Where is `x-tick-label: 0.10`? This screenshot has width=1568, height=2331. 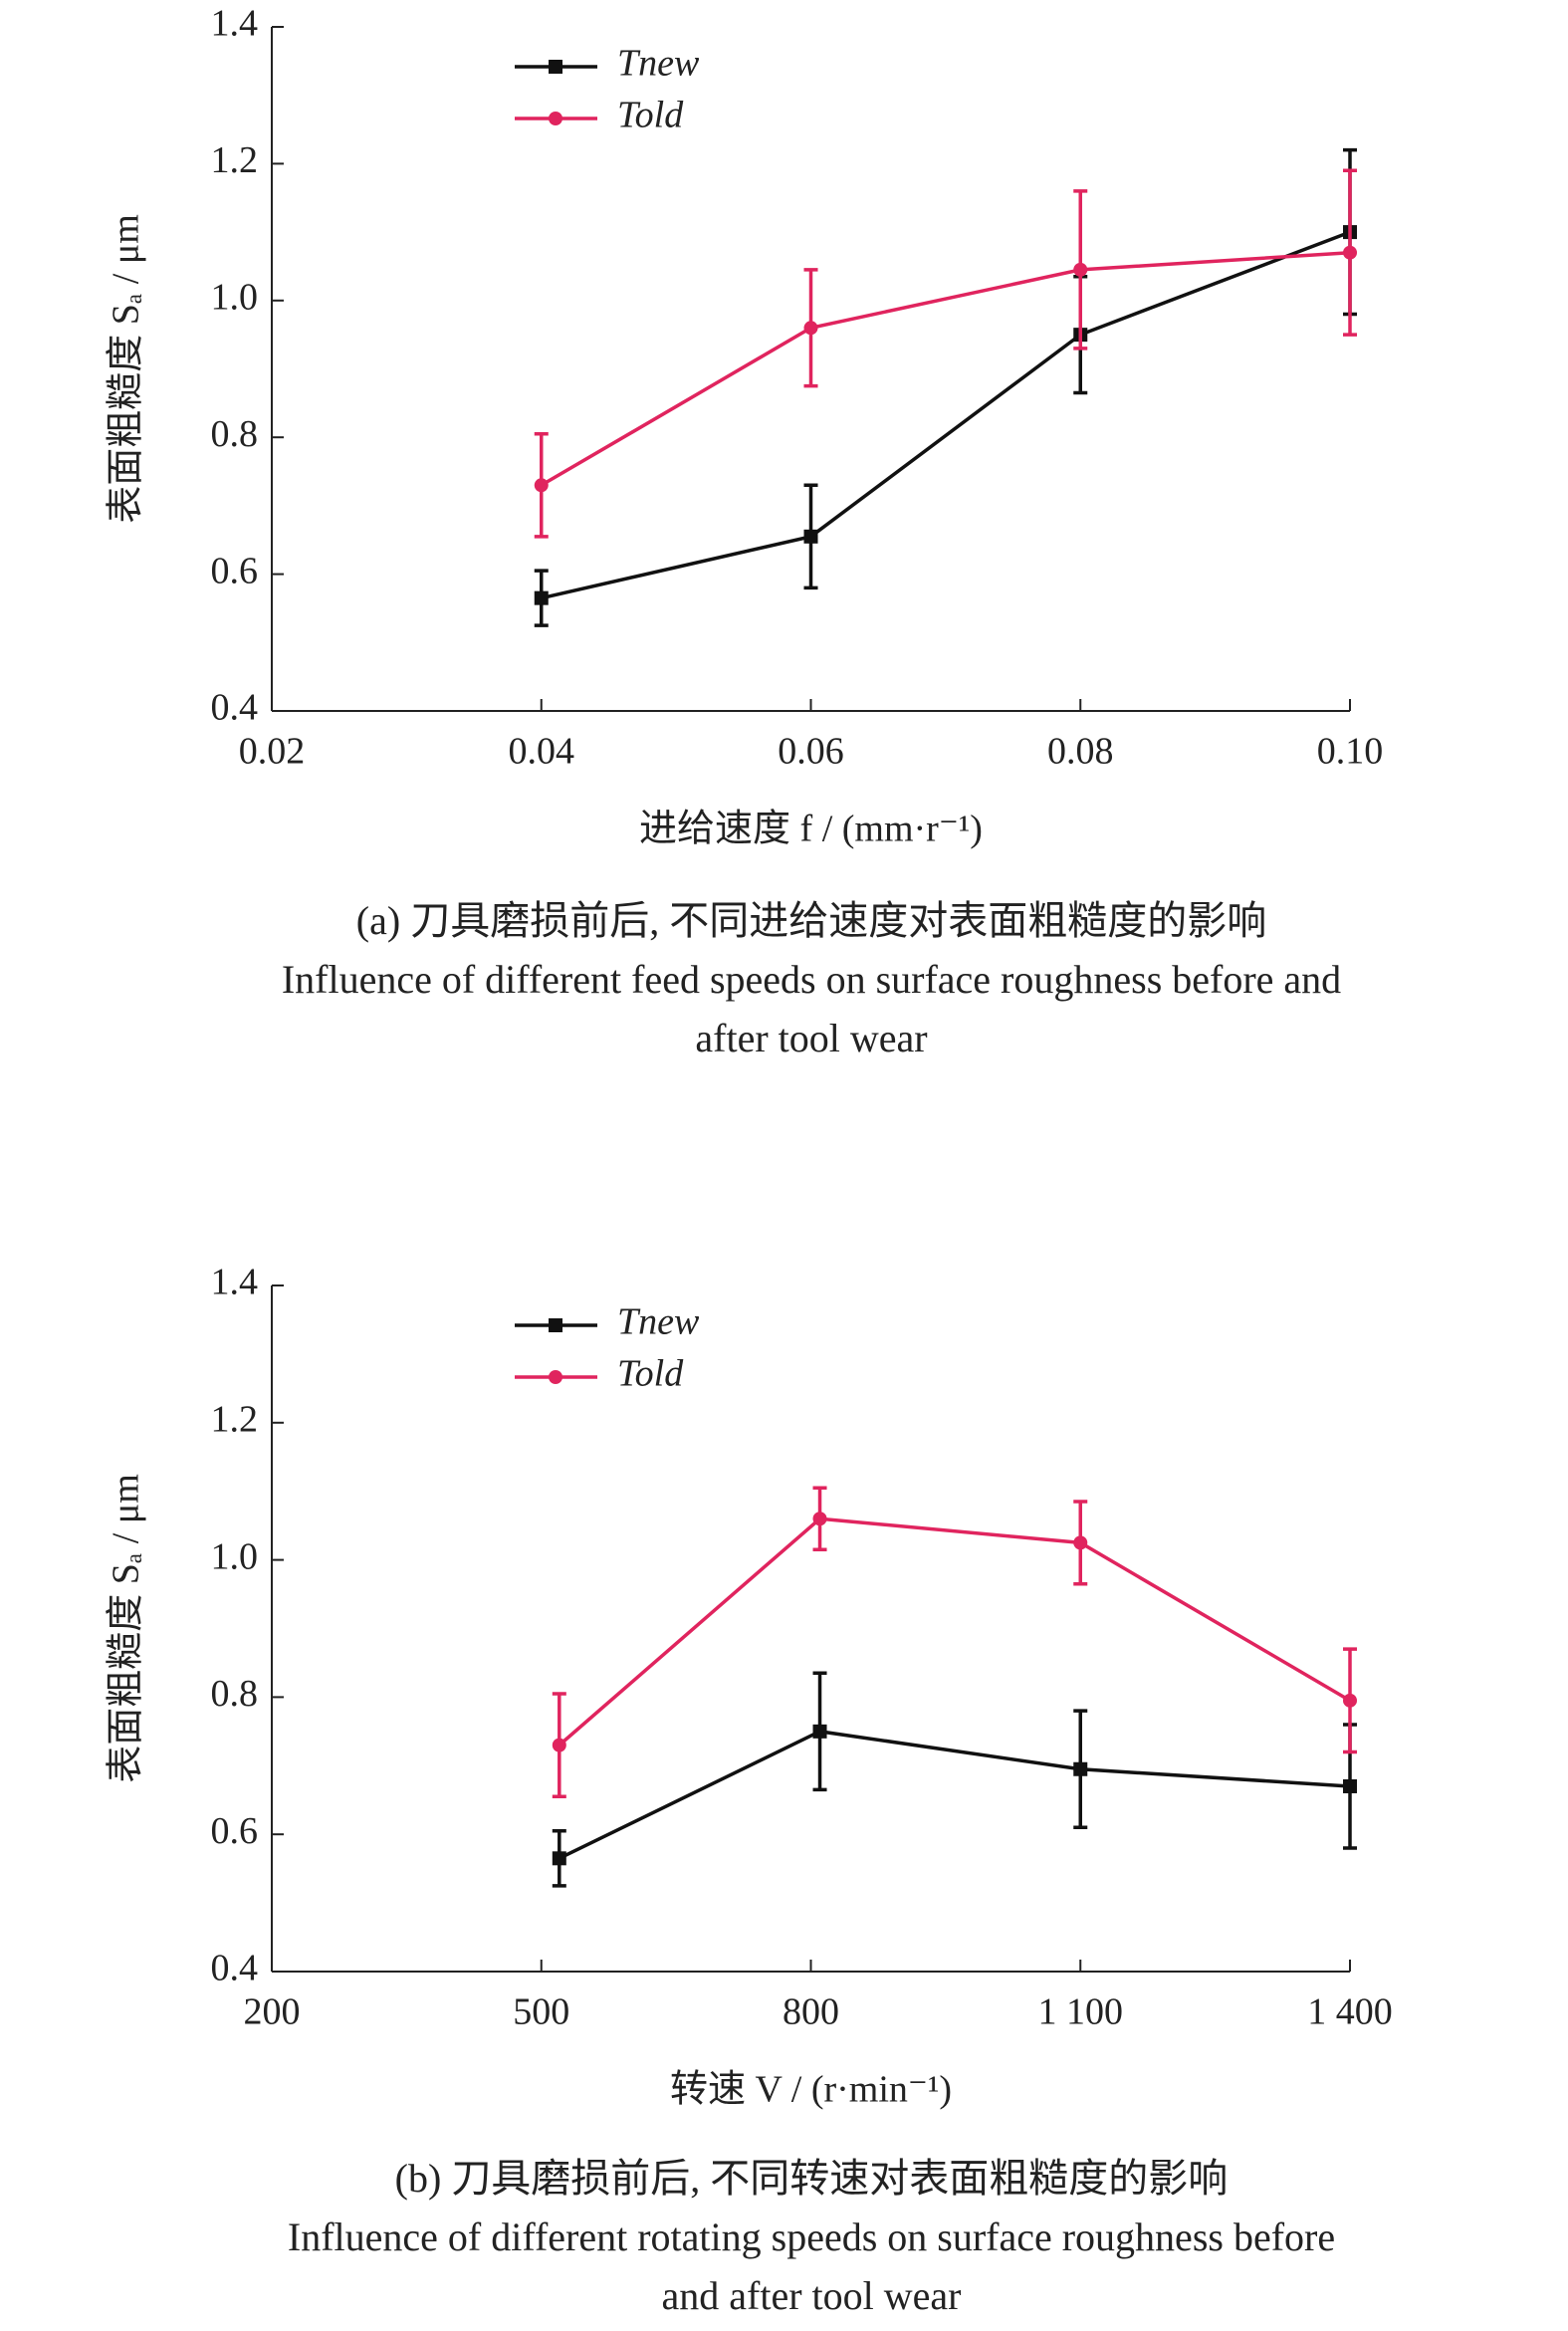
x-tick-label: 0.10 is located at coordinates (1350, 752).